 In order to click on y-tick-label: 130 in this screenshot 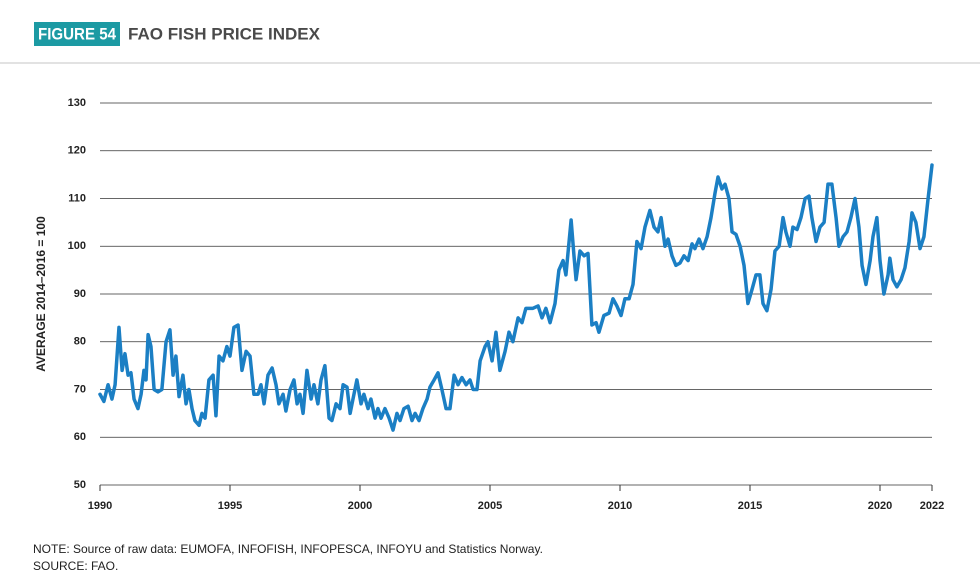, I will do `click(77, 103)`.